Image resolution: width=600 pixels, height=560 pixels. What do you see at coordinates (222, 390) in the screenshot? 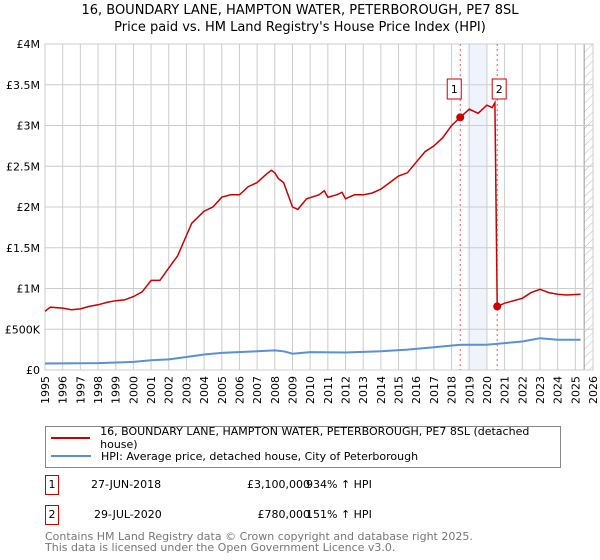
I see `x-tick-label: 2005` at bounding box center [222, 390].